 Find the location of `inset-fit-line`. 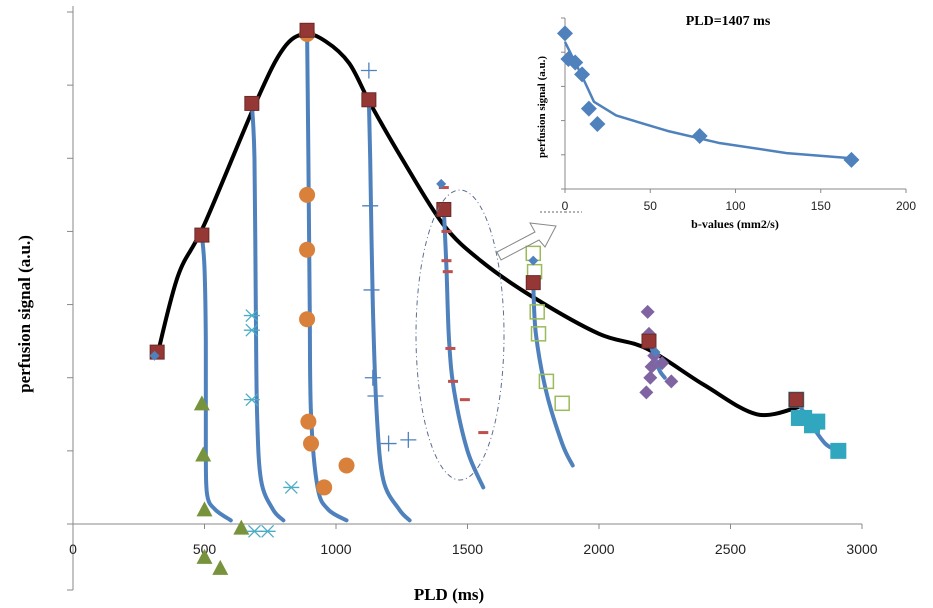

inset-fit-line is located at coordinates (707, 100).